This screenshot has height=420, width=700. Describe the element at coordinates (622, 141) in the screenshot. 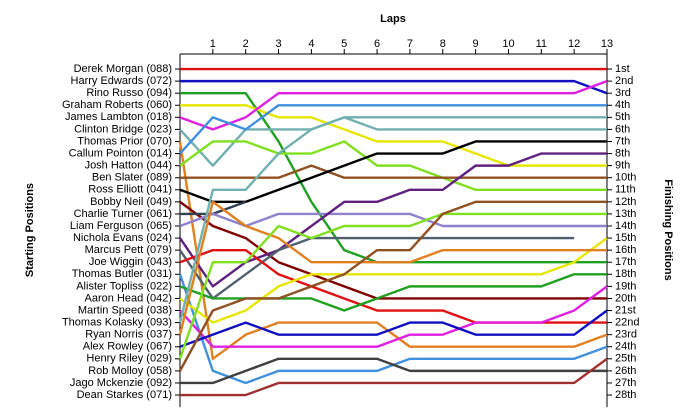

I see `finish-label: 7th` at that location.